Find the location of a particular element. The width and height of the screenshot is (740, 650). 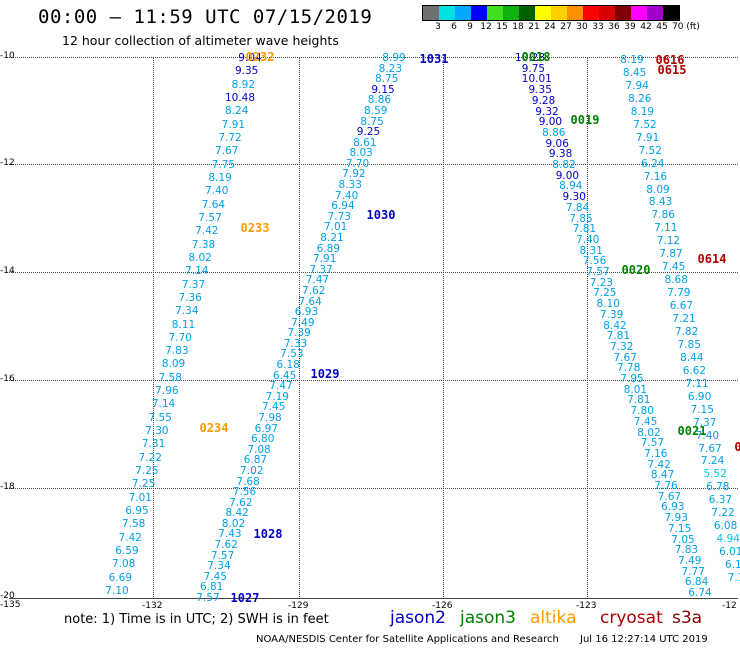

legend-s3a: s3a is located at coordinates (687, 618).